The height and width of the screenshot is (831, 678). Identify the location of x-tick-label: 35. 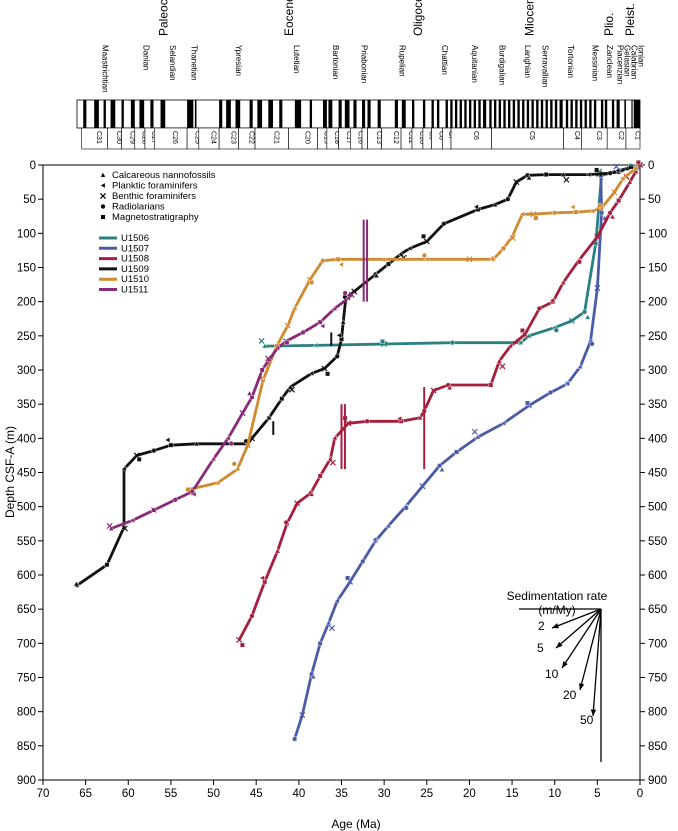
(341, 794).